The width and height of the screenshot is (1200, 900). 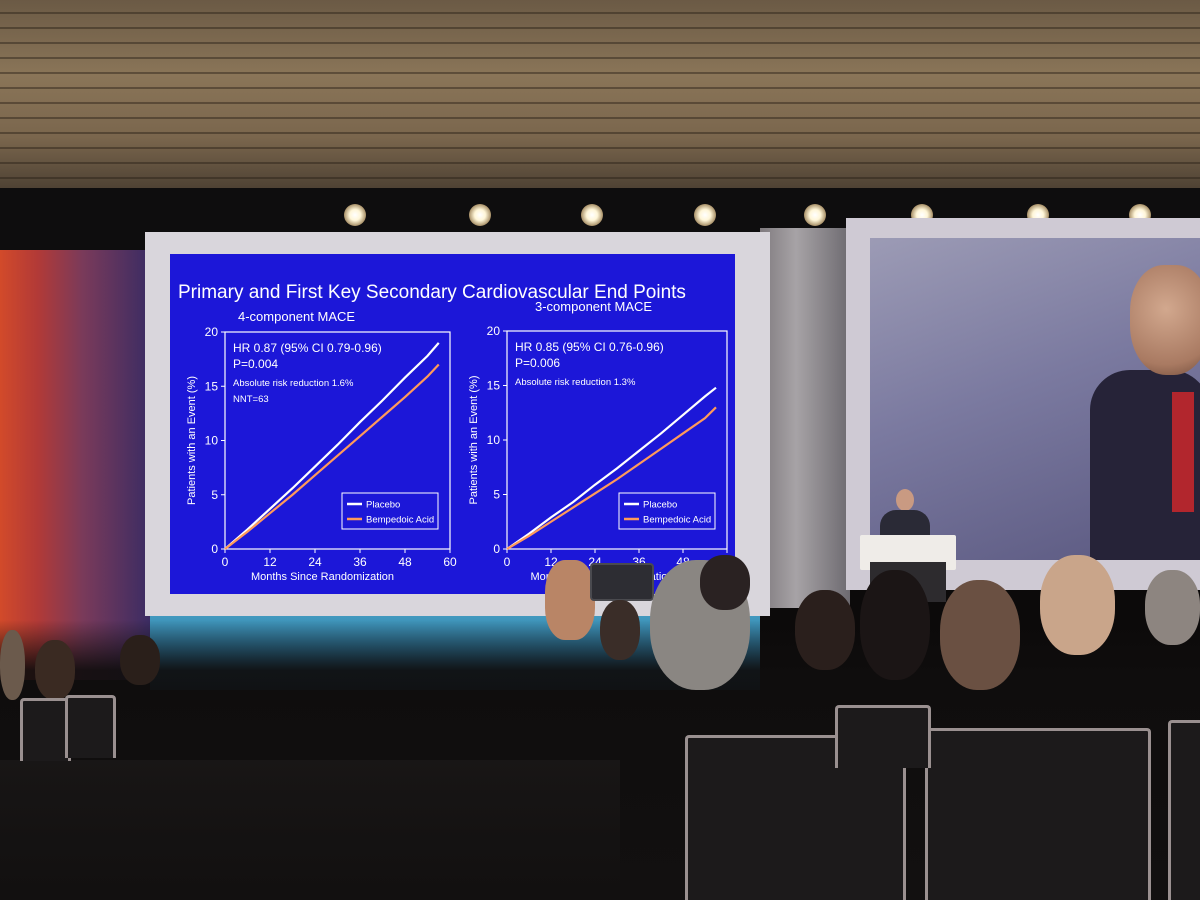 What do you see at coordinates (589, 347) in the screenshot?
I see `chart-annotation: HR 0.85 (95% CI 0.76-0.96)` at bounding box center [589, 347].